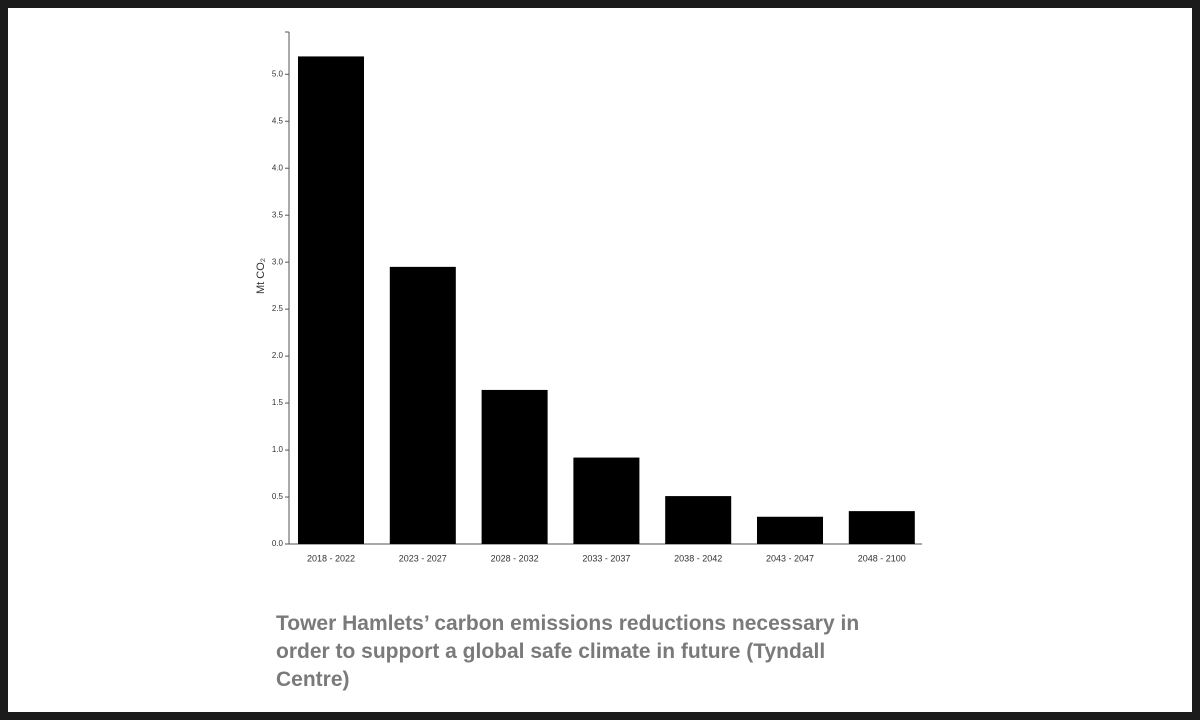 The height and width of the screenshot is (720, 1200). I want to click on y-tick-label: 0.0, so click(278, 543).